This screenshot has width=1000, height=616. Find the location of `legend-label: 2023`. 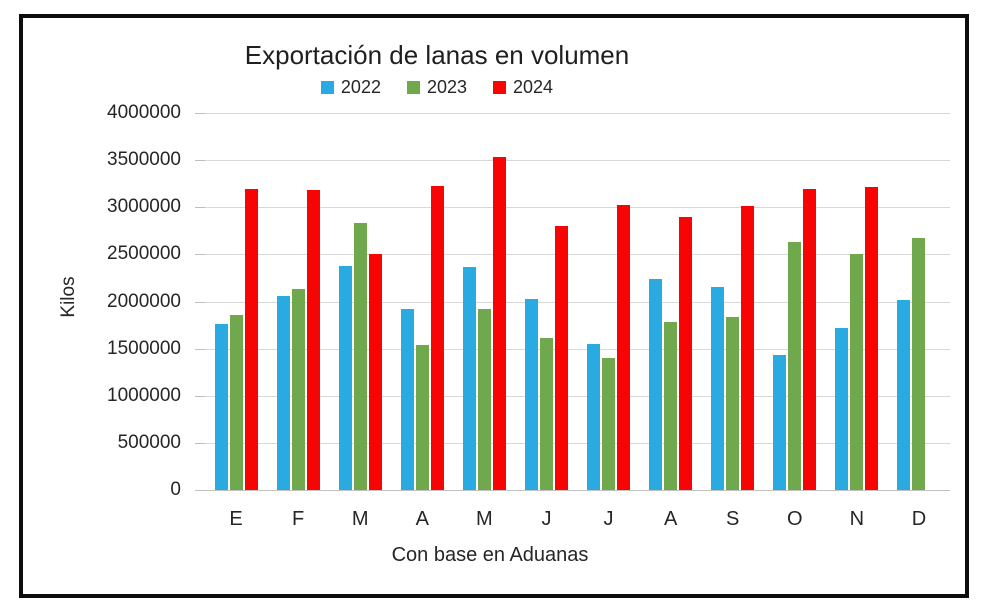

legend-label: 2023 is located at coordinates (447, 87).